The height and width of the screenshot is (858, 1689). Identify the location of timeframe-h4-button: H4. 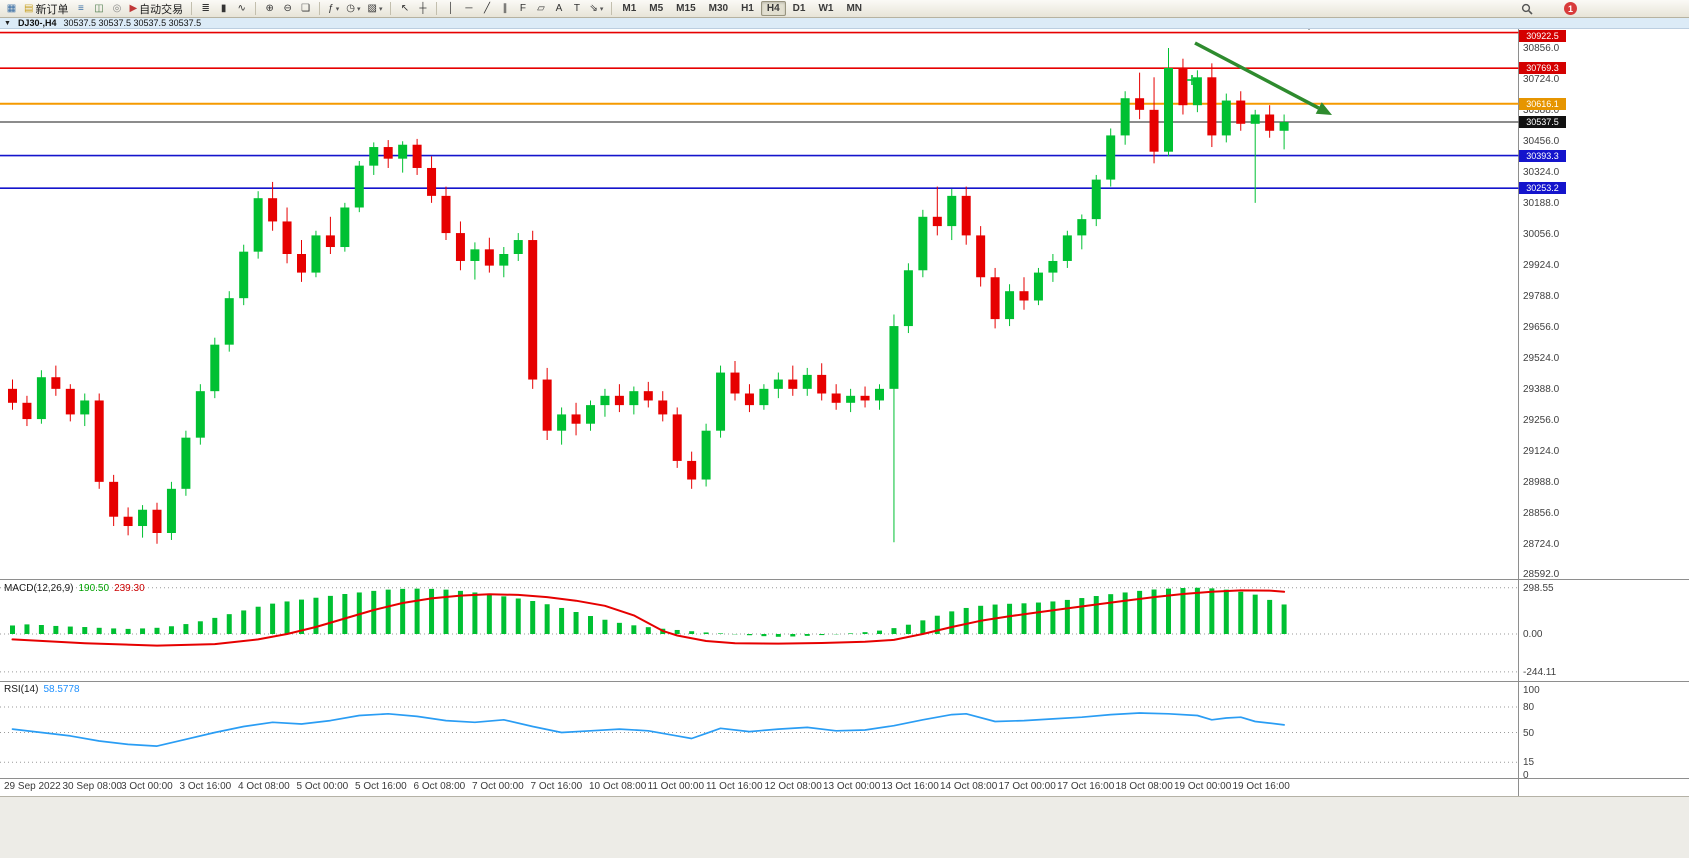
(773, 8).